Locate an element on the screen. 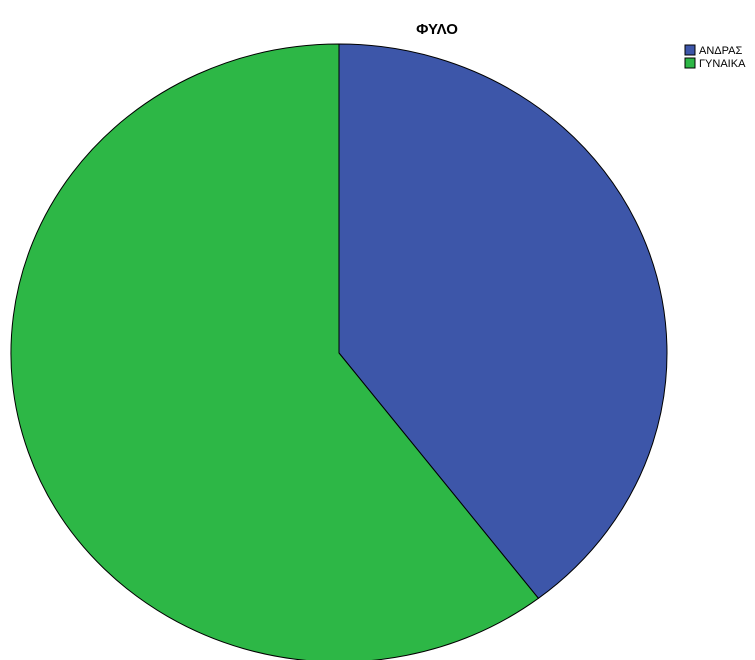 This screenshot has width=755, height=660. legend-label-1: ΑΝΔΡΑΣ is located at coordinates (720, 51).